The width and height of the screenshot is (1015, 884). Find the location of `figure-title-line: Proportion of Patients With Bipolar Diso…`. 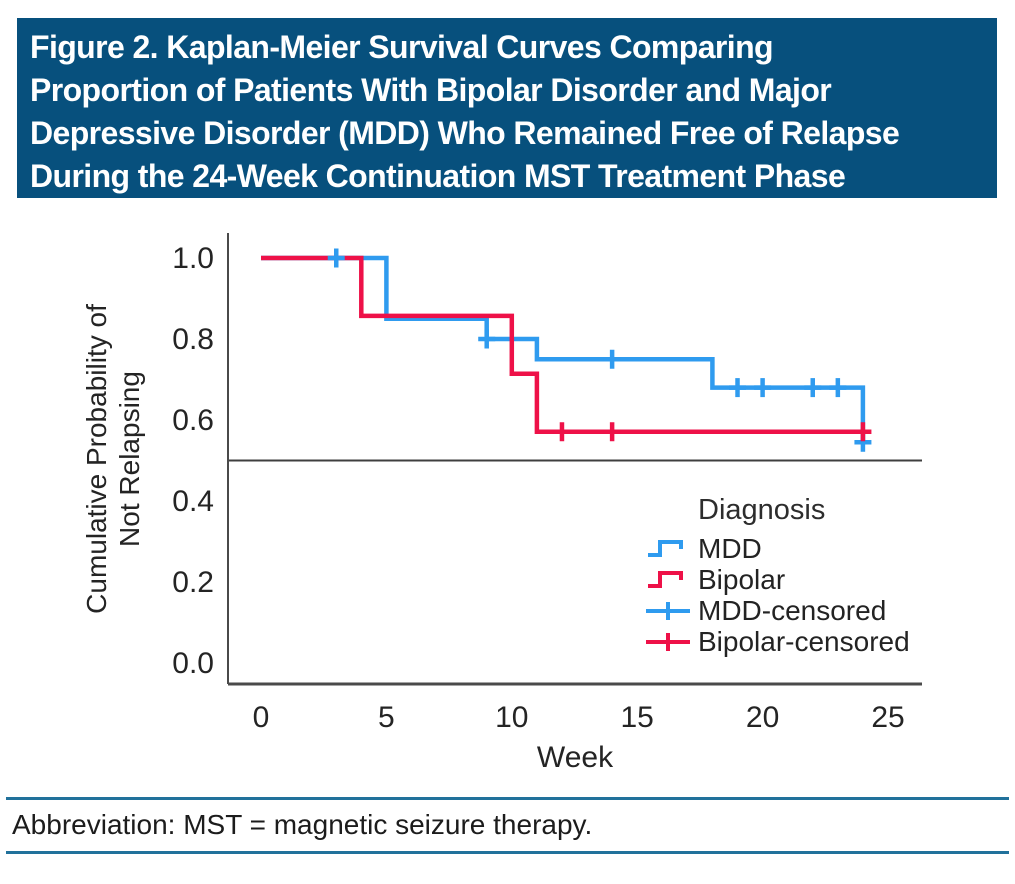

figure-title-line: Proportion of Patients With Bipolar Diso… is located at coordinates (431, 90).